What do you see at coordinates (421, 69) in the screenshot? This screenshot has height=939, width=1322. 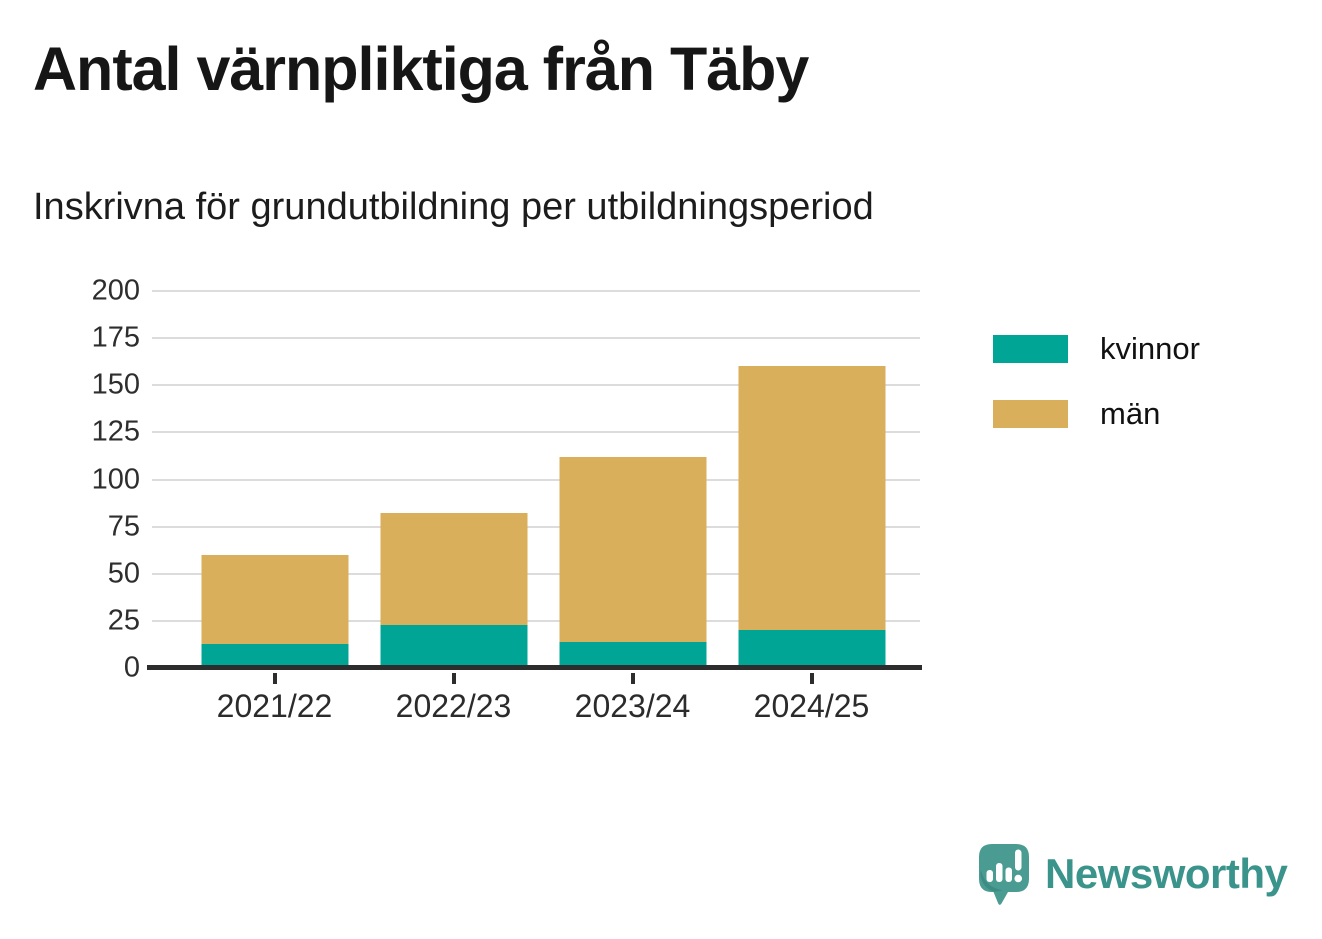 I see `chart-title: Antal värnpliktiga från Täby` at bounding box center [421, 69].